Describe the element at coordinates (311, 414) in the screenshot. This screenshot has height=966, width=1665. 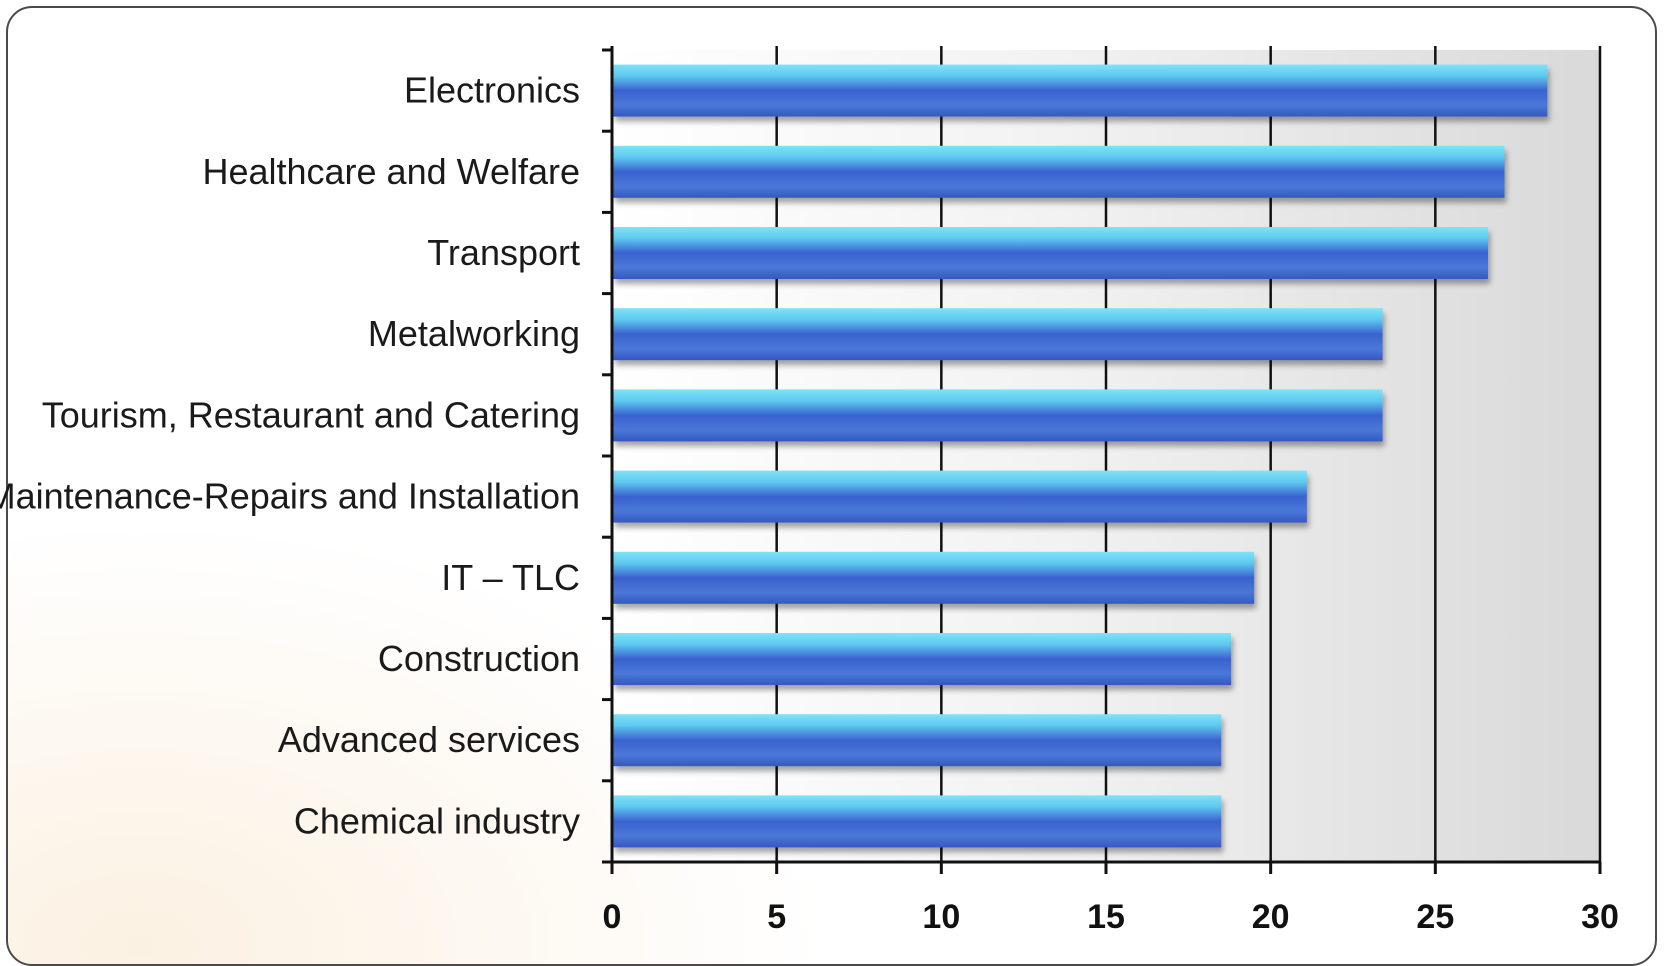
I see `category-label: Tourism, Restaurant and Catering` at that location.